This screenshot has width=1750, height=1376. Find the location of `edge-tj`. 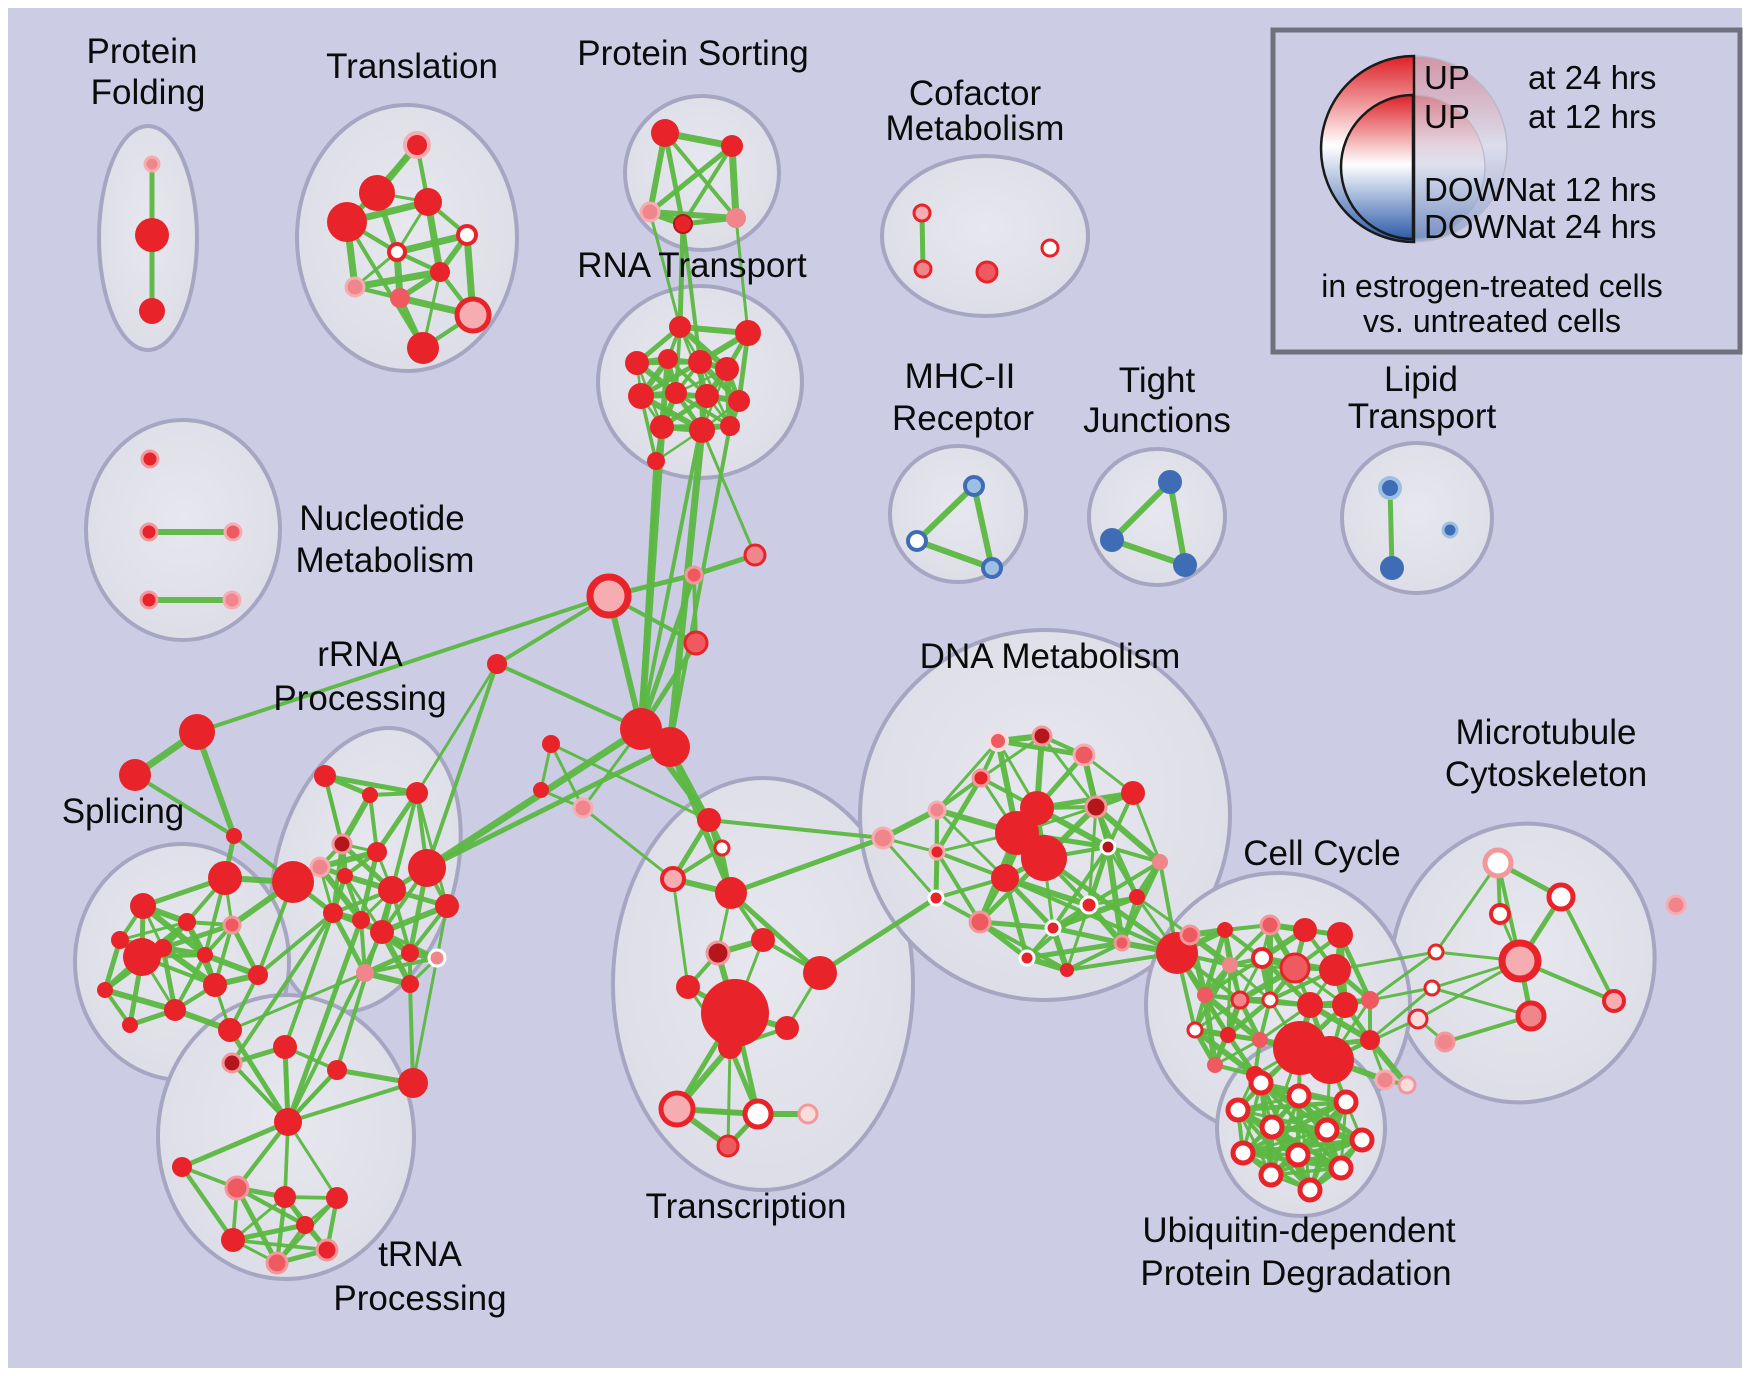

edge-tj is located at coordinates (1141, 511).